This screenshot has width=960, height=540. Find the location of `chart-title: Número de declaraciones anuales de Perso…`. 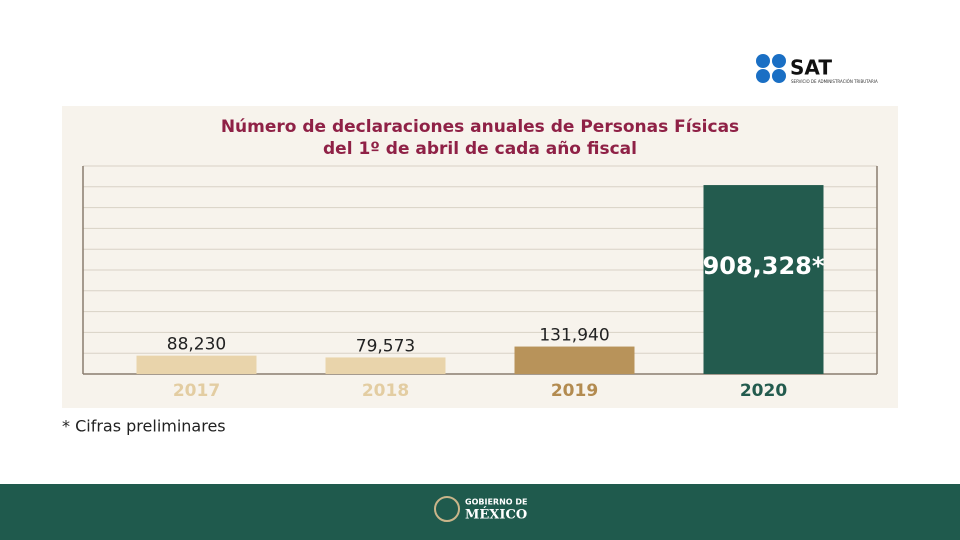

chart-title: Número de declaraciones anuales de Perso… is located at coordinates (480, 127).